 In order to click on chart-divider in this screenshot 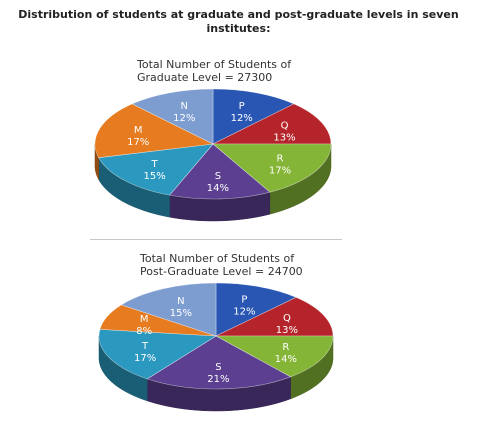, I will do `click(216, 239)`.